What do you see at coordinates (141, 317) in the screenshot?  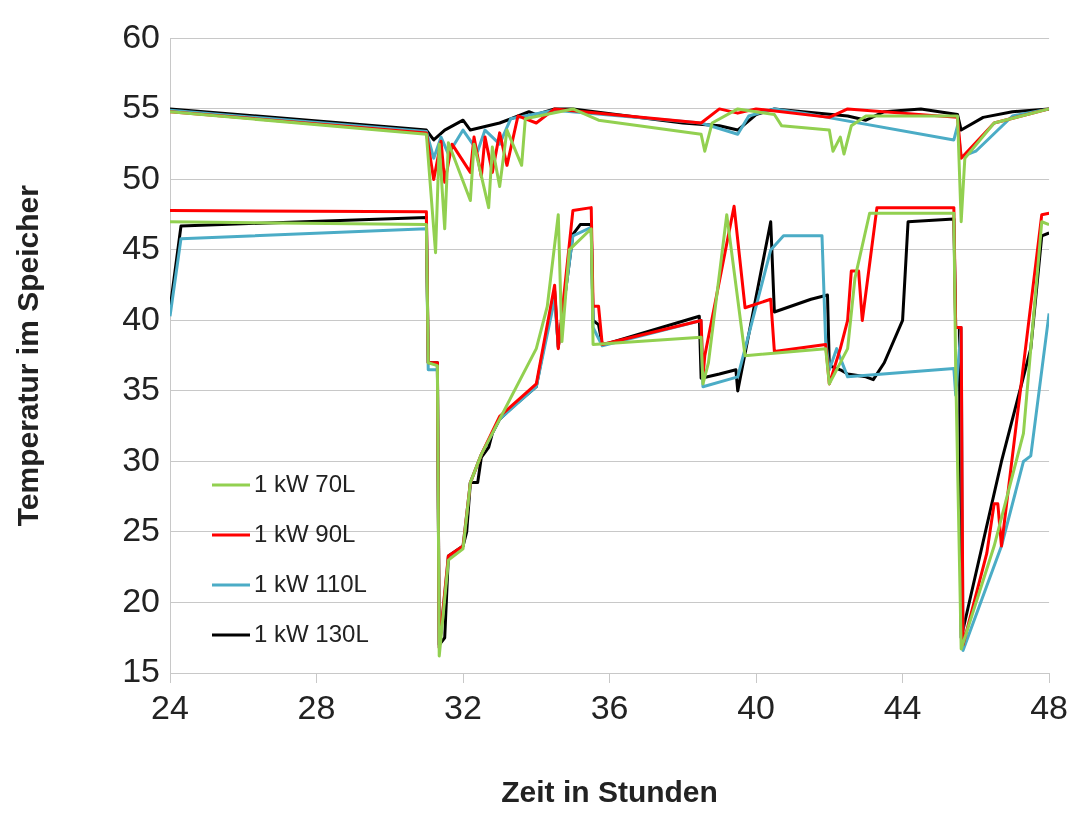 I see `y-tick-label: 40` at bounding box center [141, 317].